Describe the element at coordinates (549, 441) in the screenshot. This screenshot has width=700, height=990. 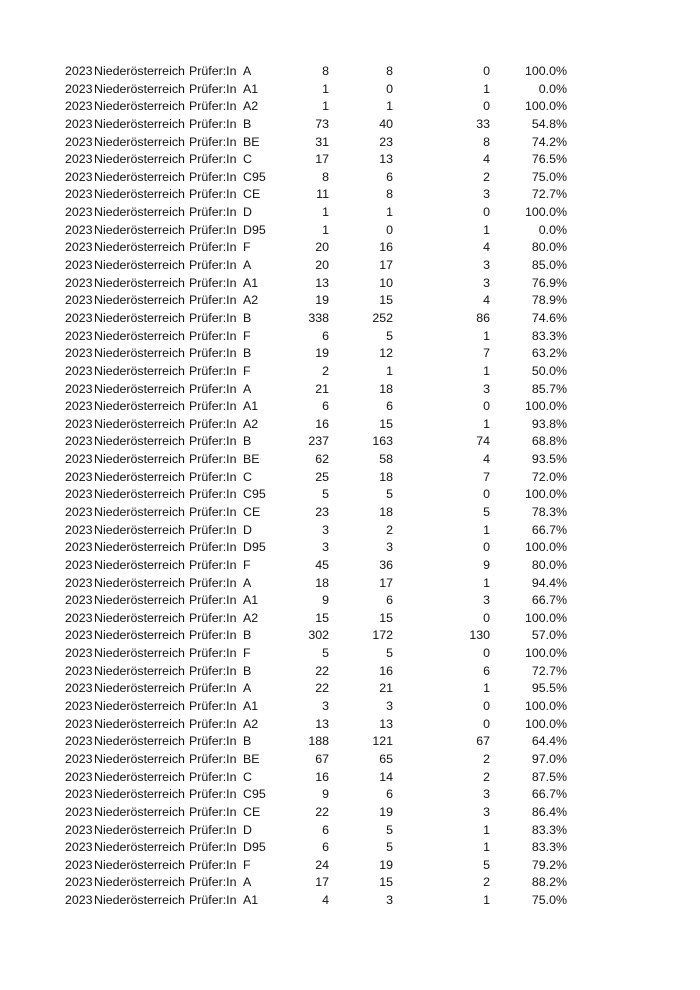
I see `pass-rate-cell: 68.8%` at that location.